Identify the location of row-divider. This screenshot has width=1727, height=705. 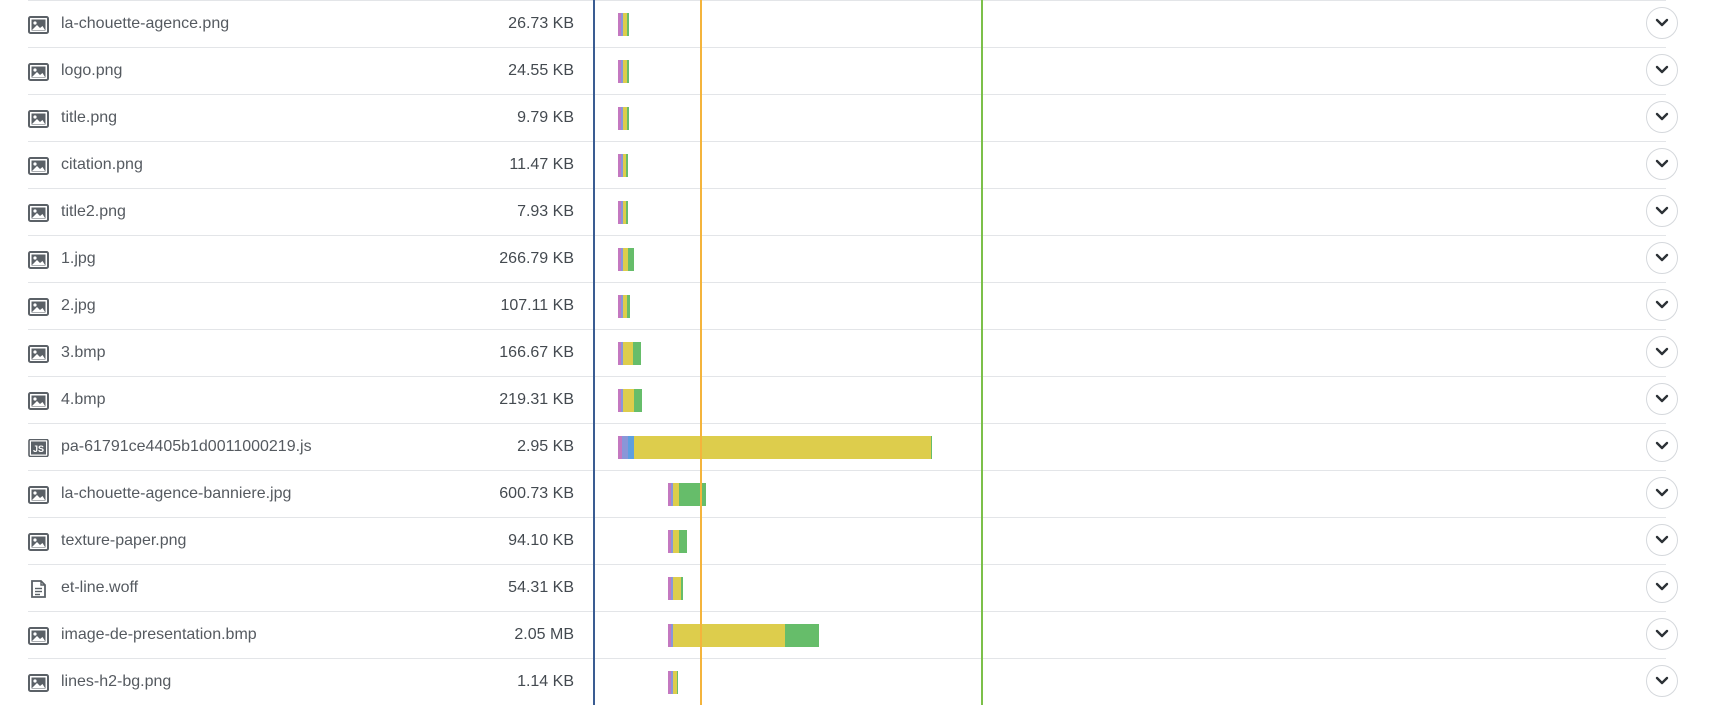
(847, 0).